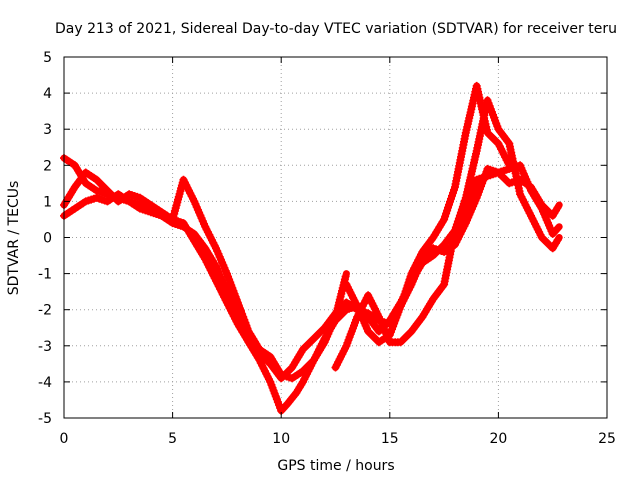 This screenshot has width=640, height=480. What do you see at coordinates (47, 58) in the screenshot?
I see `y-tick-label: 5` at bounding box center [47, 58].